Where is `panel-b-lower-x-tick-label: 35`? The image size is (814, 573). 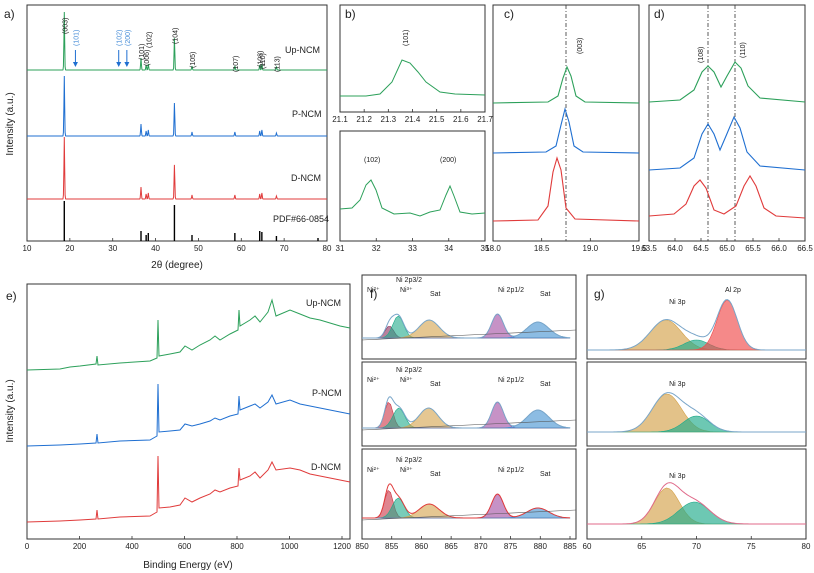
panel-b-lower-x-tick-label: 35 is located at coordinates (485, 248).